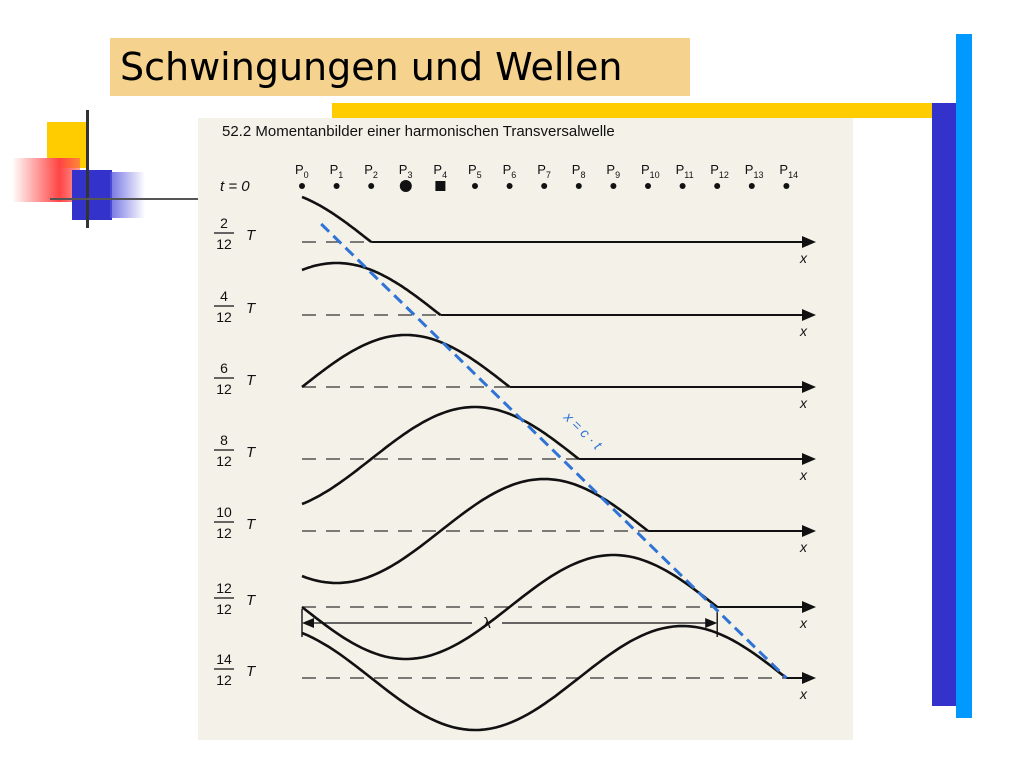 The height and width of the screenshot is (768, 1024). What do you see at coordinates (711, 623) in the screenshot?
I see `lambda-arrow-right` at bounding box center [711, 623].